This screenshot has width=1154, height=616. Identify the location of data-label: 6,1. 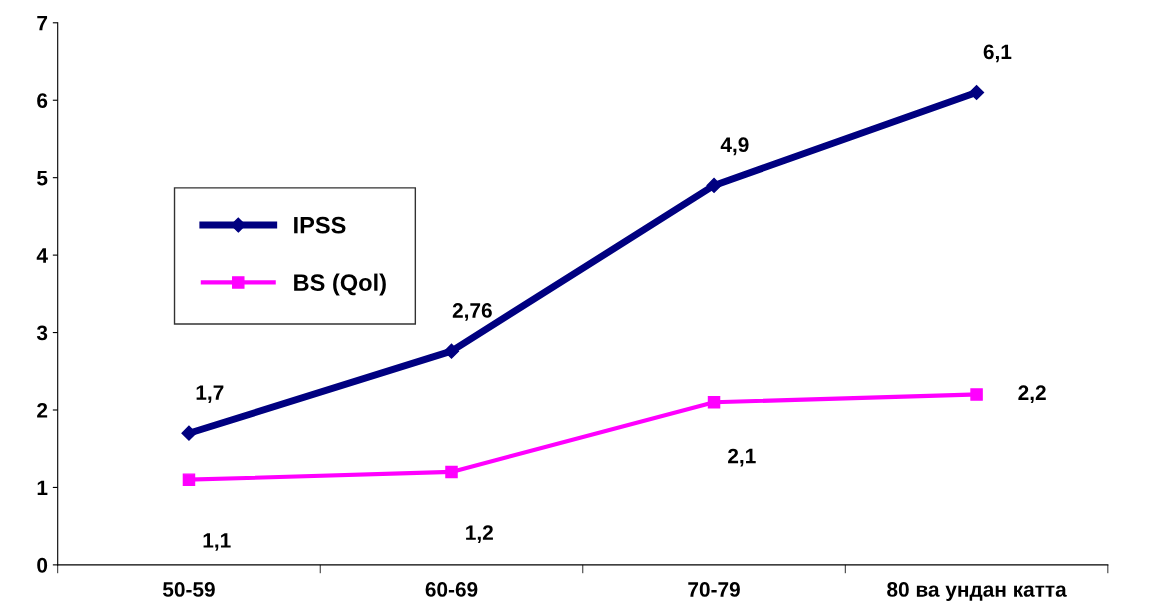
(997, 53).